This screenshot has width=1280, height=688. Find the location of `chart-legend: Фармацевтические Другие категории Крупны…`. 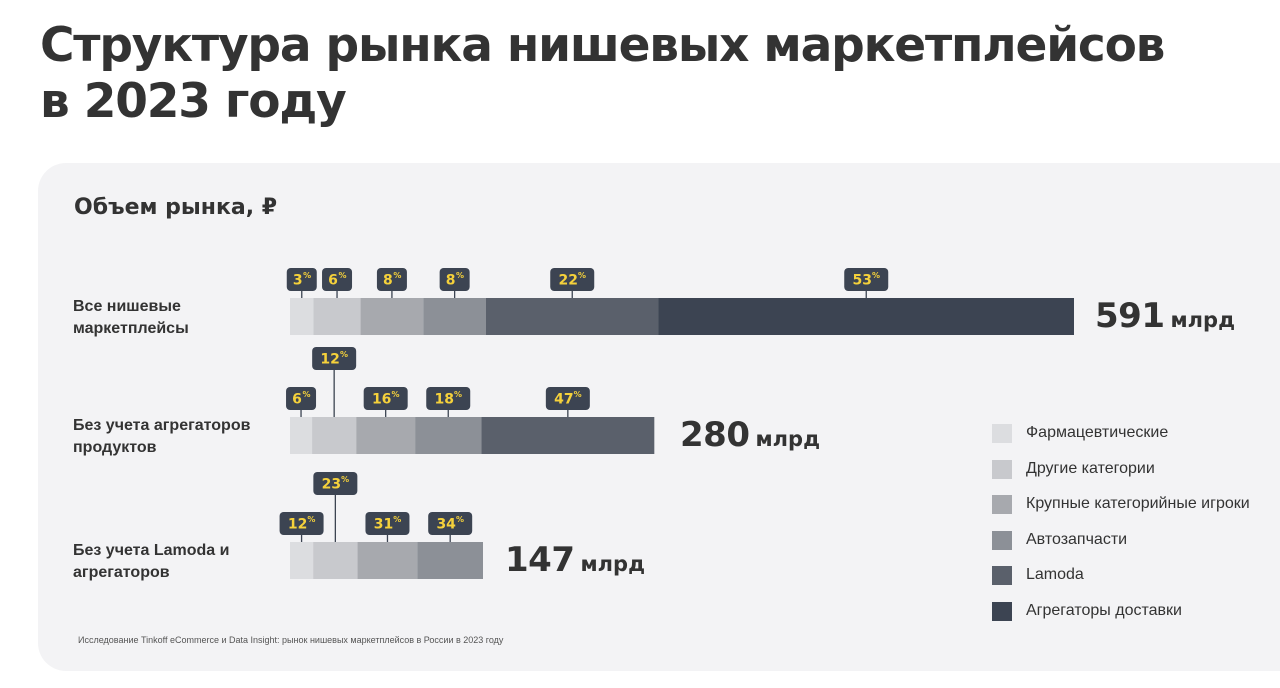

chart-legend: Фармацевтические Другие категории Крупны… is located at coordinates (1132, 524).